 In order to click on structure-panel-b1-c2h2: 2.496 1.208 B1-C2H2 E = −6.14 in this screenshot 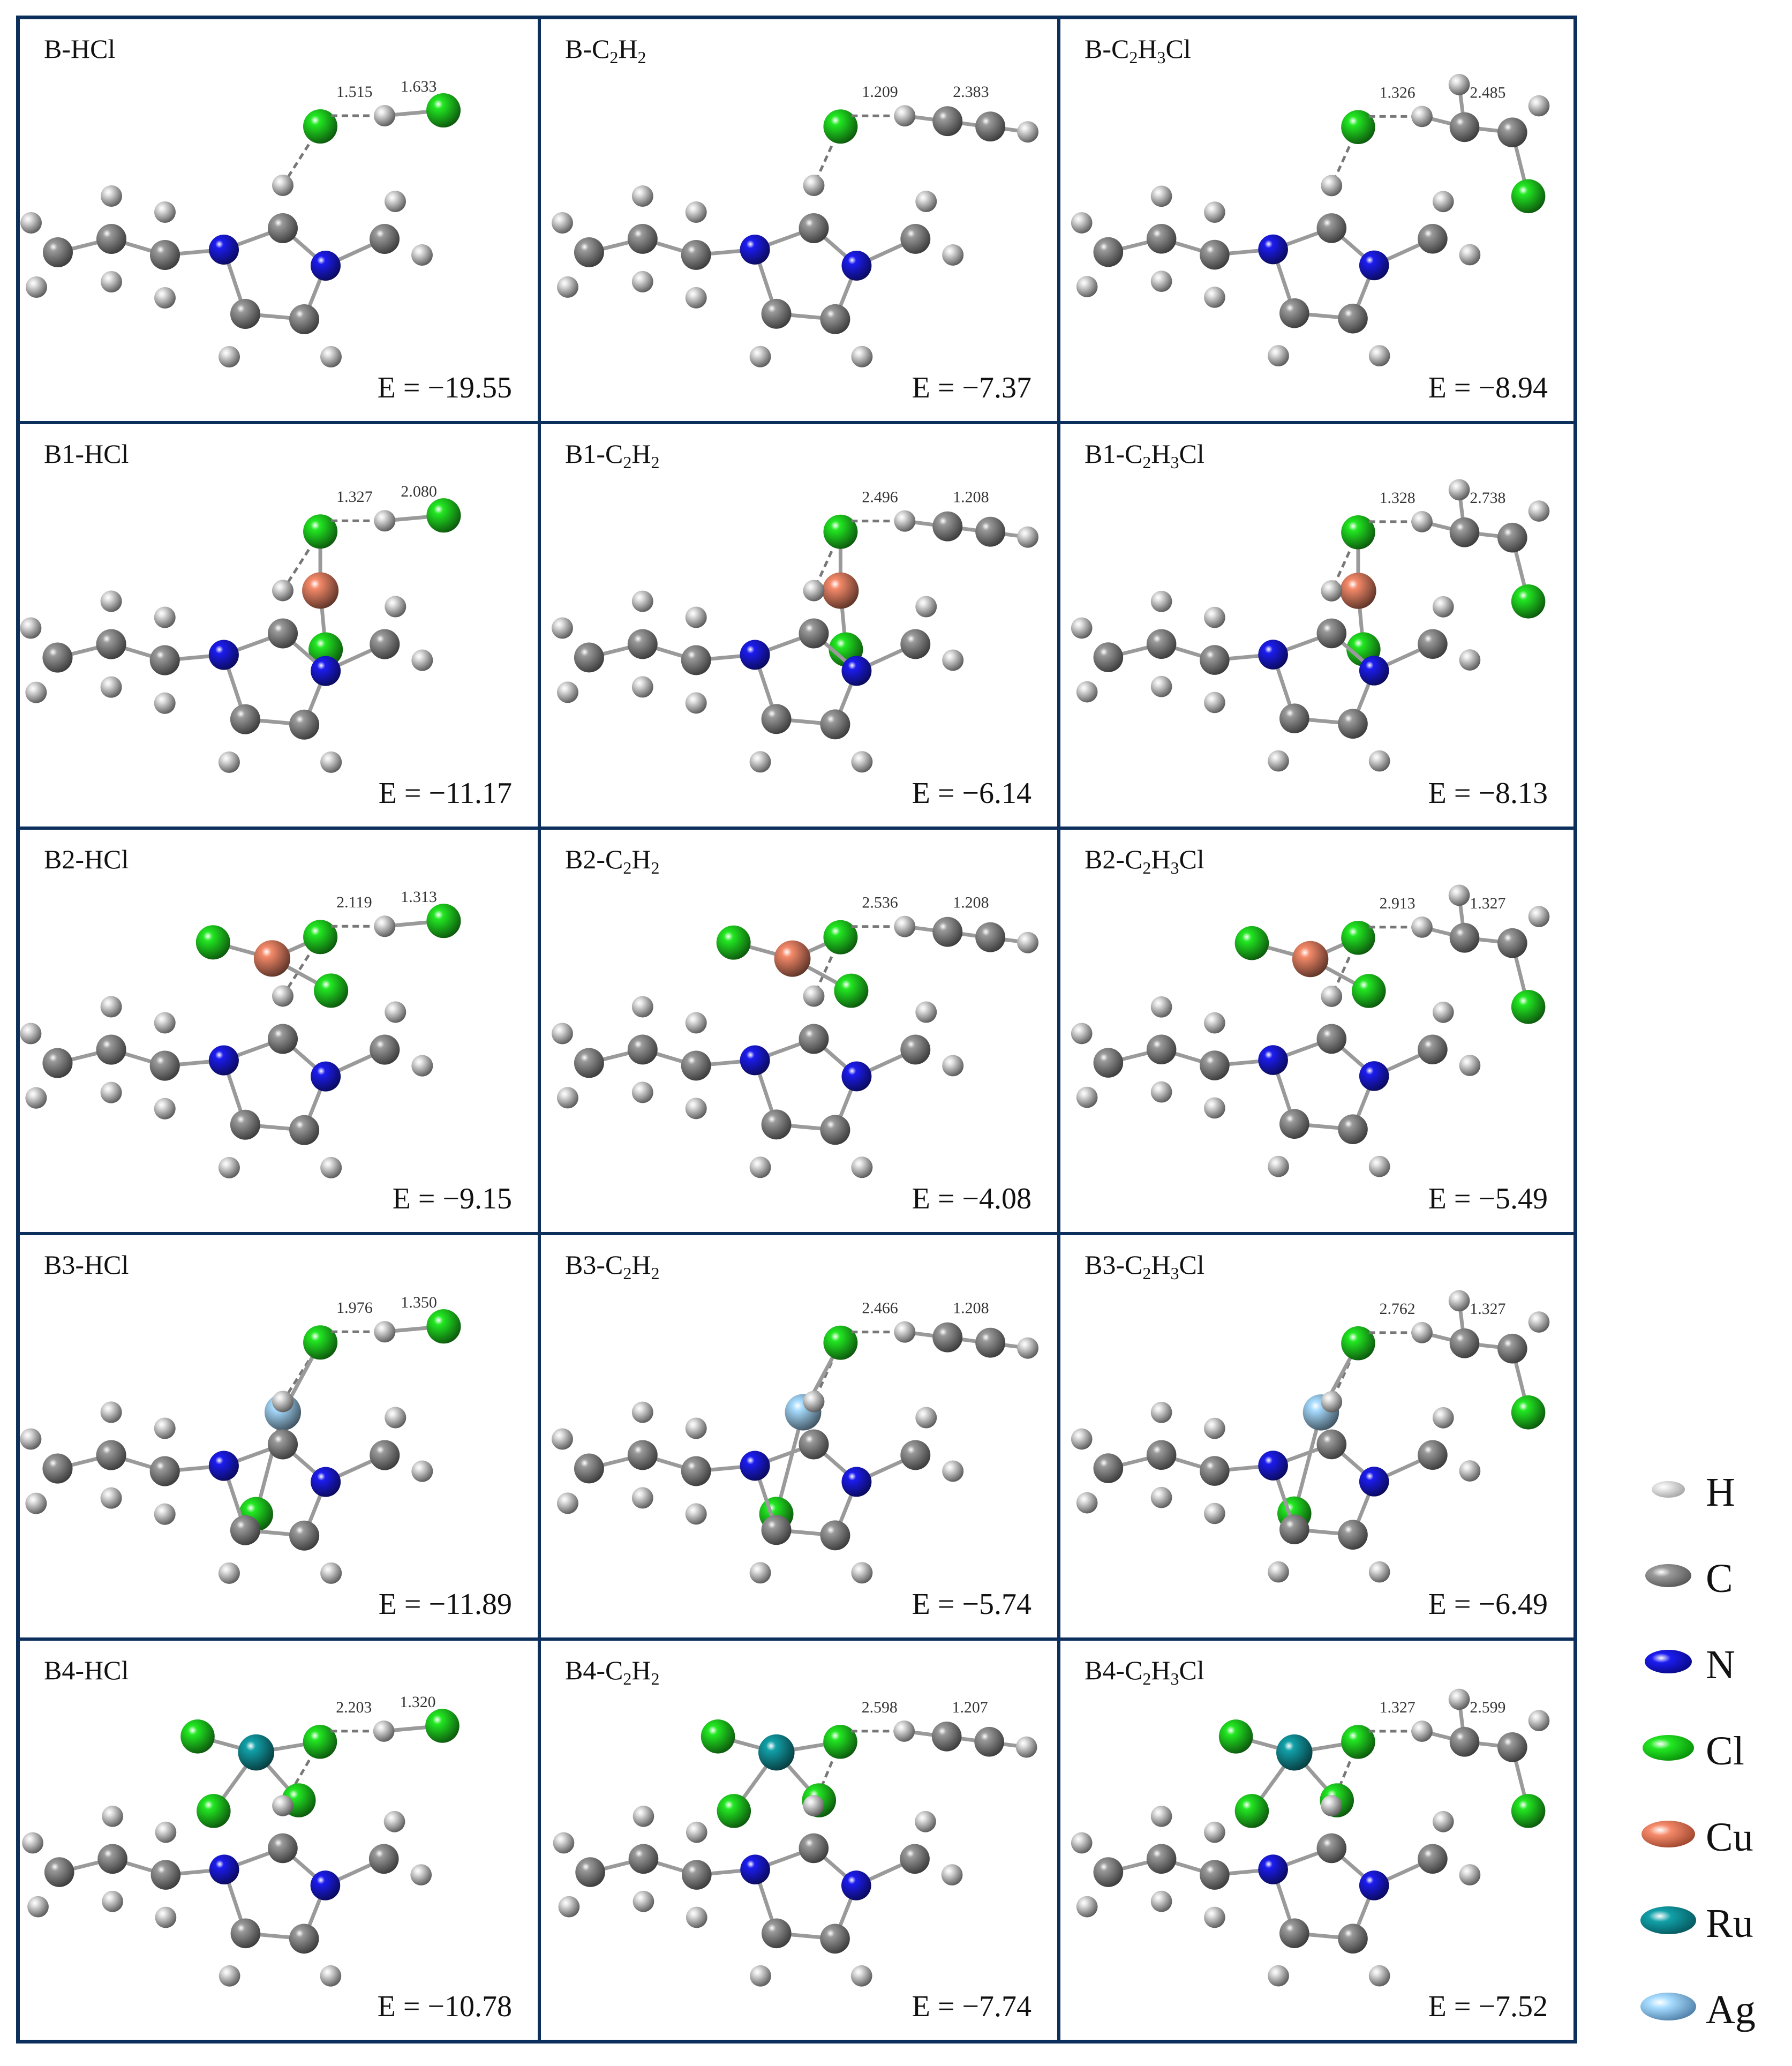, I will do `click(800, 627)`.